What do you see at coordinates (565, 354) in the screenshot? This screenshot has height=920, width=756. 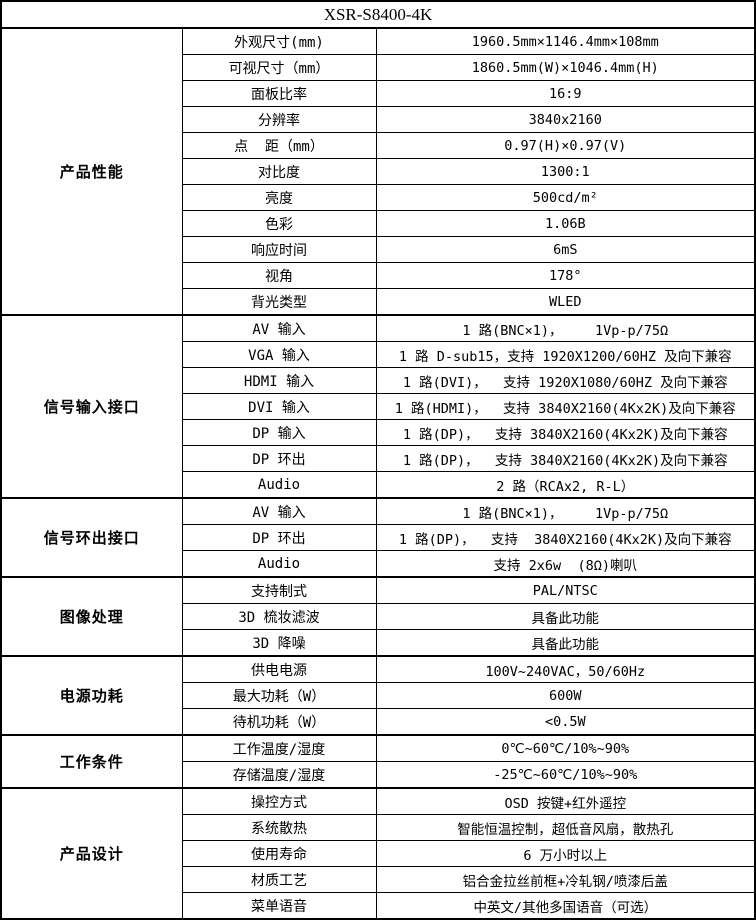 I see `spec-value-cell: 1 路 D-sub15，支持 1920X1200/60HZ 及向下兼容` at bounding box center [565, 354].